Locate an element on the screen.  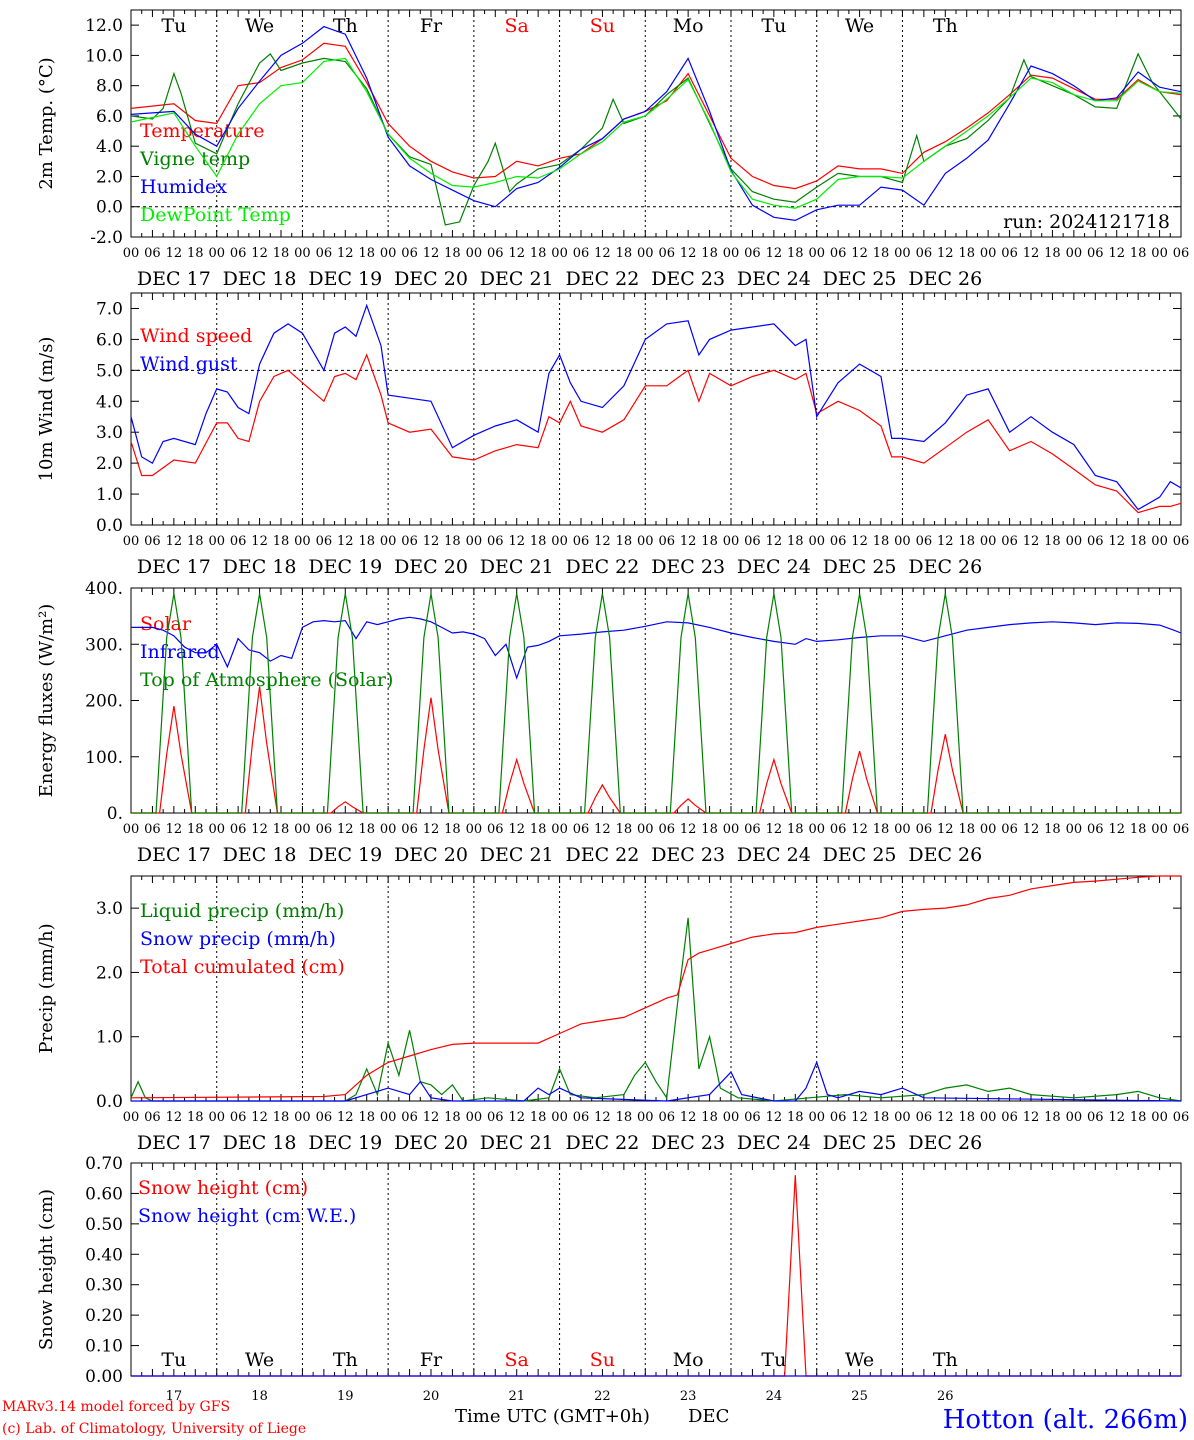
month-label: DEC is located at coordinates (708, 1416).